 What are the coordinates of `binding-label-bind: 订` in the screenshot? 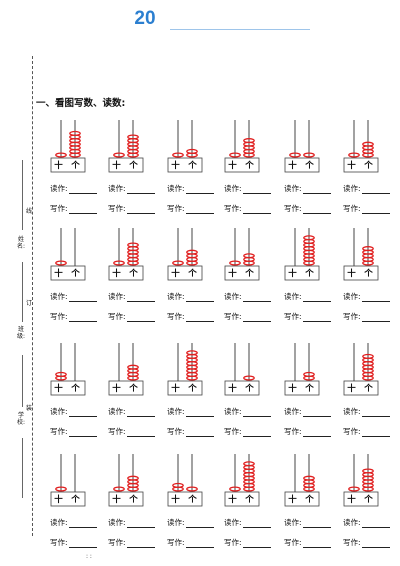 It's located at (28, 303).